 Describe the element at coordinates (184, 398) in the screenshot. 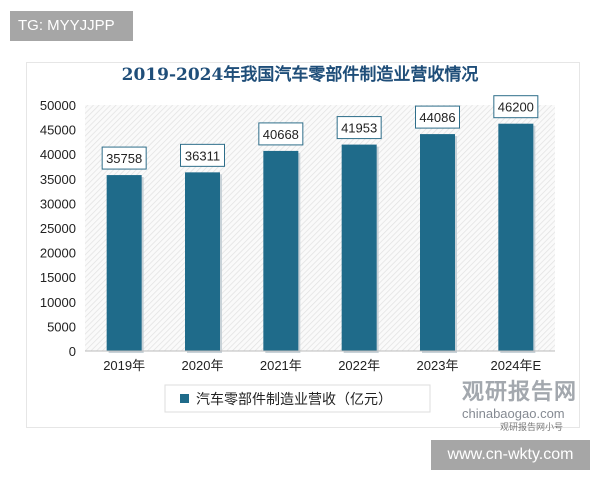

I see `legend-swatch` at that location.